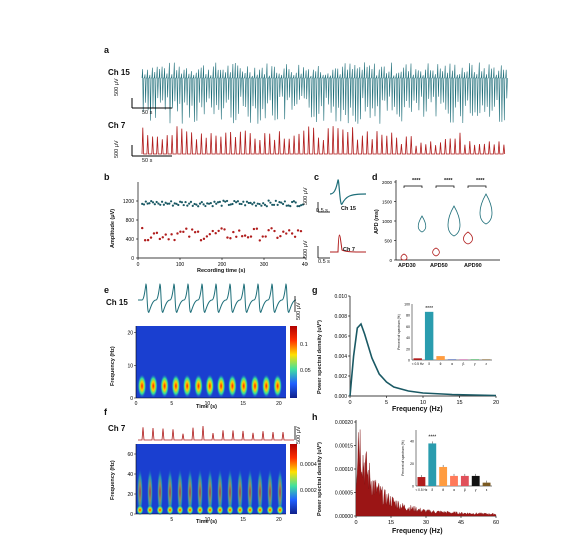 Image resolution: width=566 pixels, height=556 pixels. I want to click on g-xtick-label: 20, so click(496, 403).